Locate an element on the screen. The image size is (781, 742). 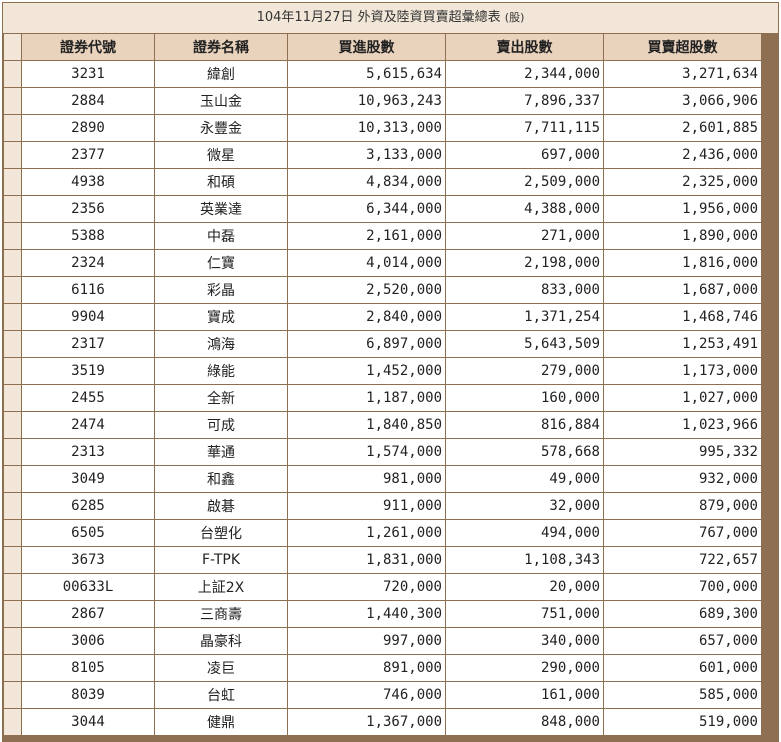
security-code-cell: 2890 is located at coordinates (88, 128).